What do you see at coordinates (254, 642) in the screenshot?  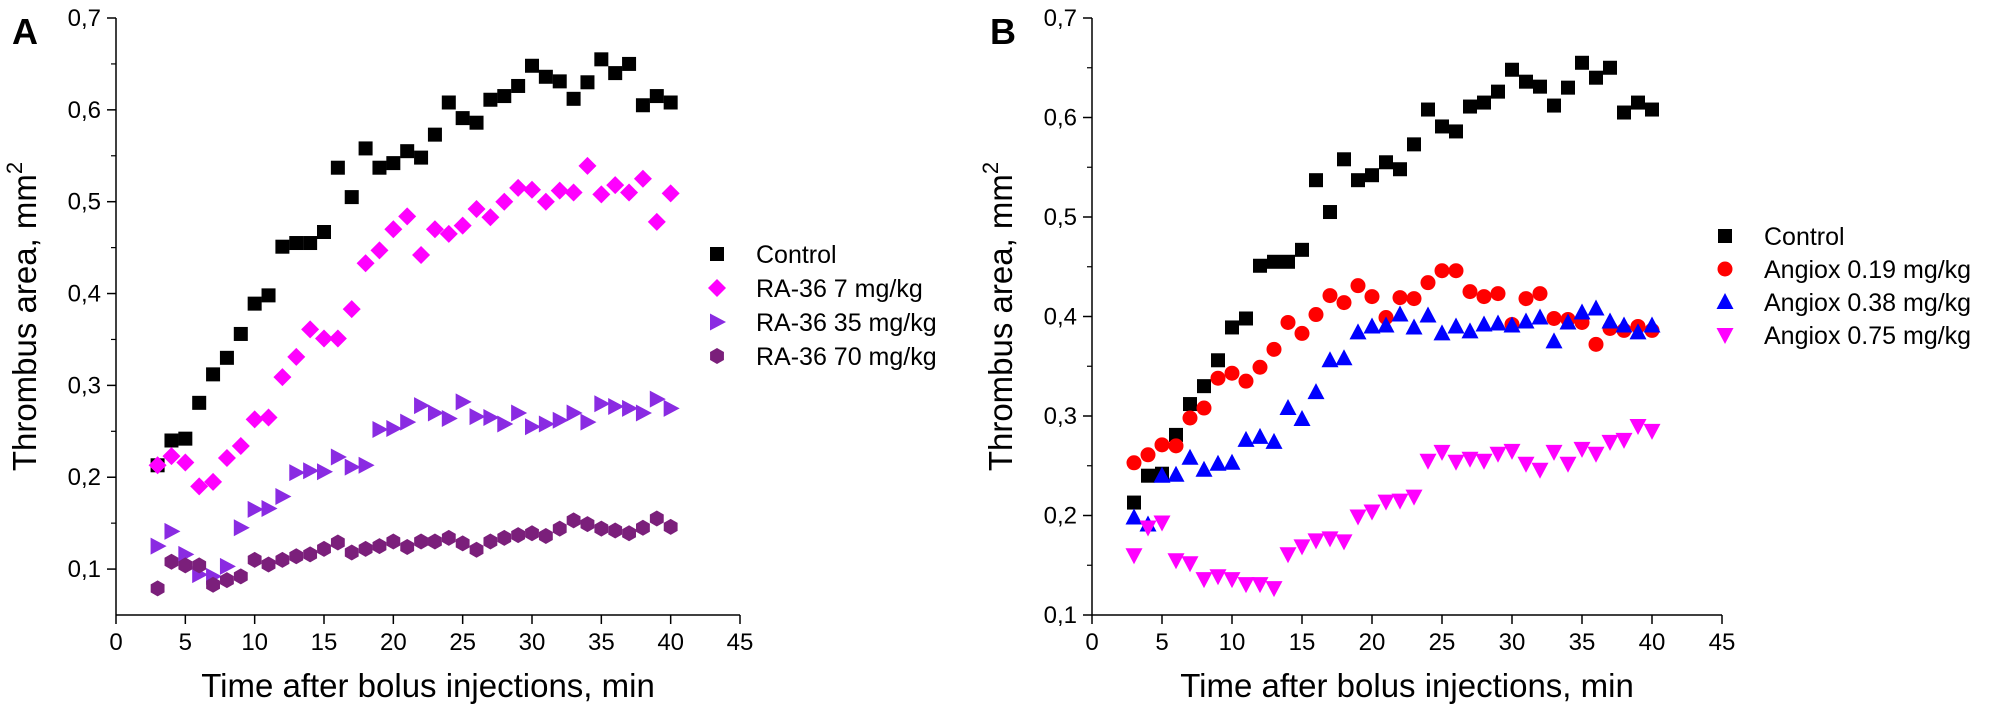 I see `x-tick-label: 10` at bounding box center [254, 642].